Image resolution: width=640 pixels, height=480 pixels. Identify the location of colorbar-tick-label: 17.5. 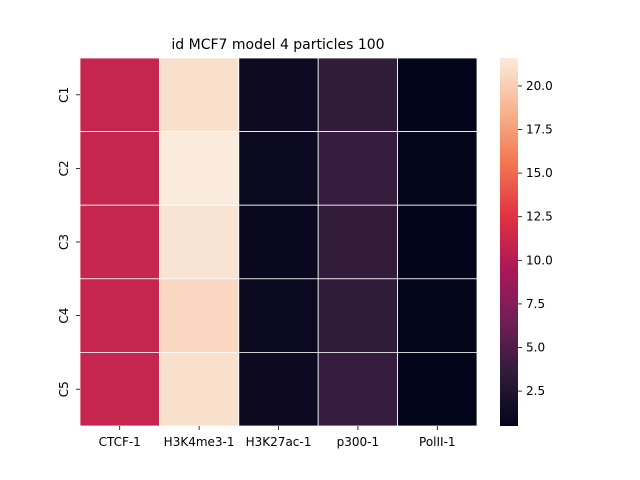
(539, 130).